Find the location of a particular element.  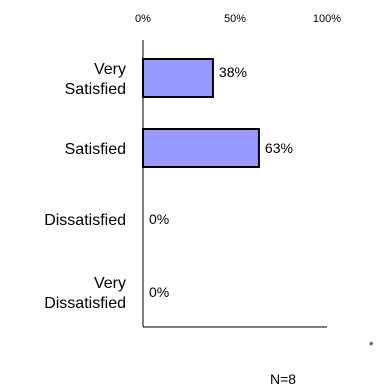

footnote-marker: * is located at coordinates (371, 346).